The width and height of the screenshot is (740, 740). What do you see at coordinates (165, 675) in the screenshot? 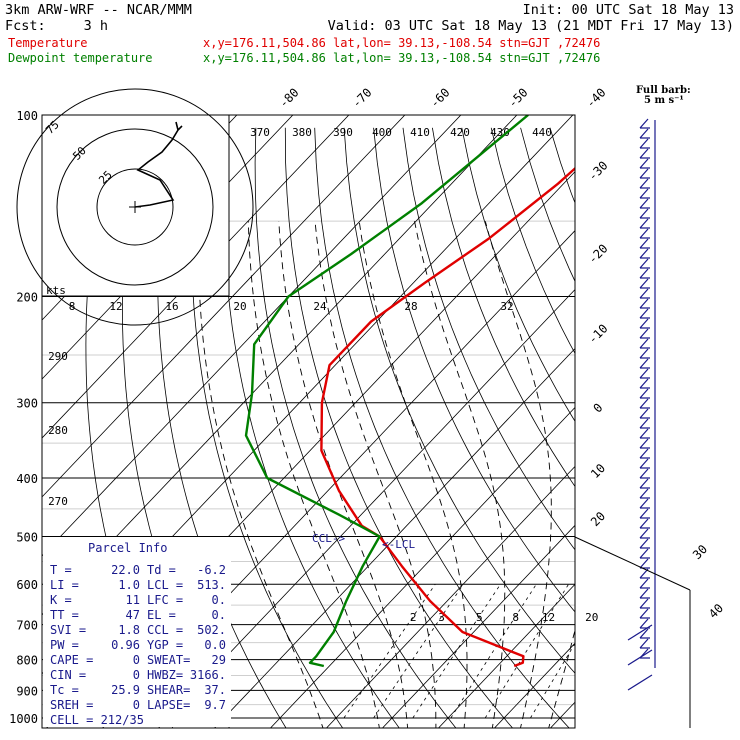
I see `parcel-label: HWBZ=` at bounding box center [165, 675].